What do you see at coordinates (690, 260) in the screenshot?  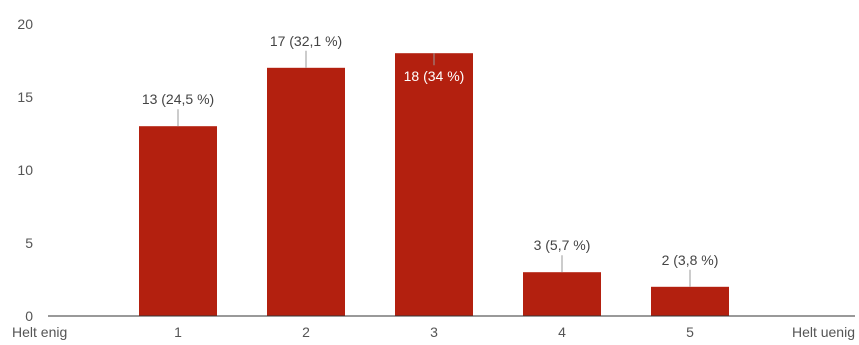 I see `data-label: 2 (3,8 %)` at bounding box center [690, 260].